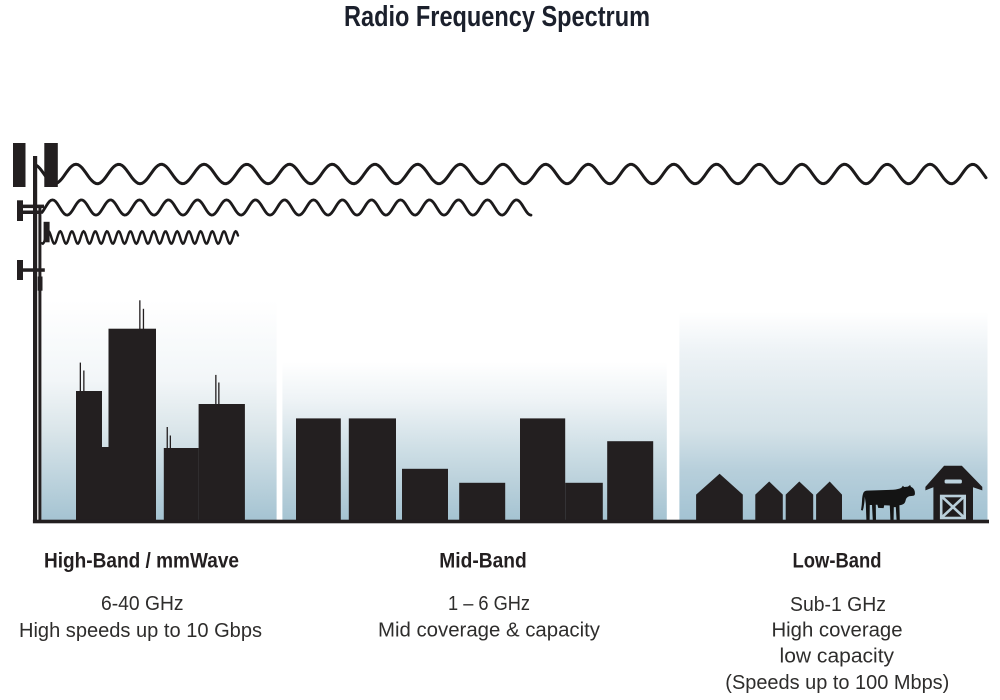 Image resolution: width=1000 pixels, height=700 pixels. Describe the element at coordinates (142, 604) in the screenshot. I see `svg-text: 6-40 GHz` at that location.